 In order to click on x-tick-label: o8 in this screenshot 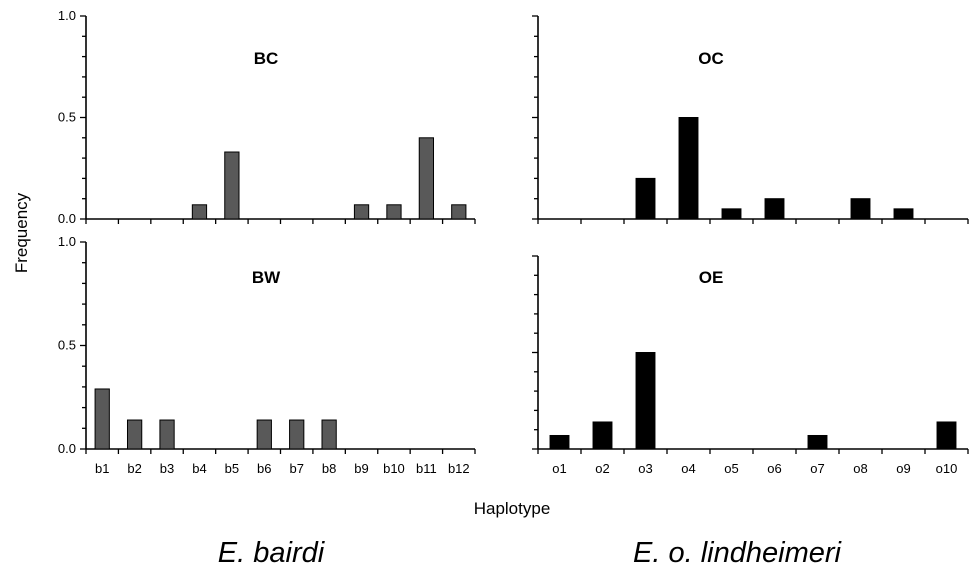, I will do `click(860, 468)`.